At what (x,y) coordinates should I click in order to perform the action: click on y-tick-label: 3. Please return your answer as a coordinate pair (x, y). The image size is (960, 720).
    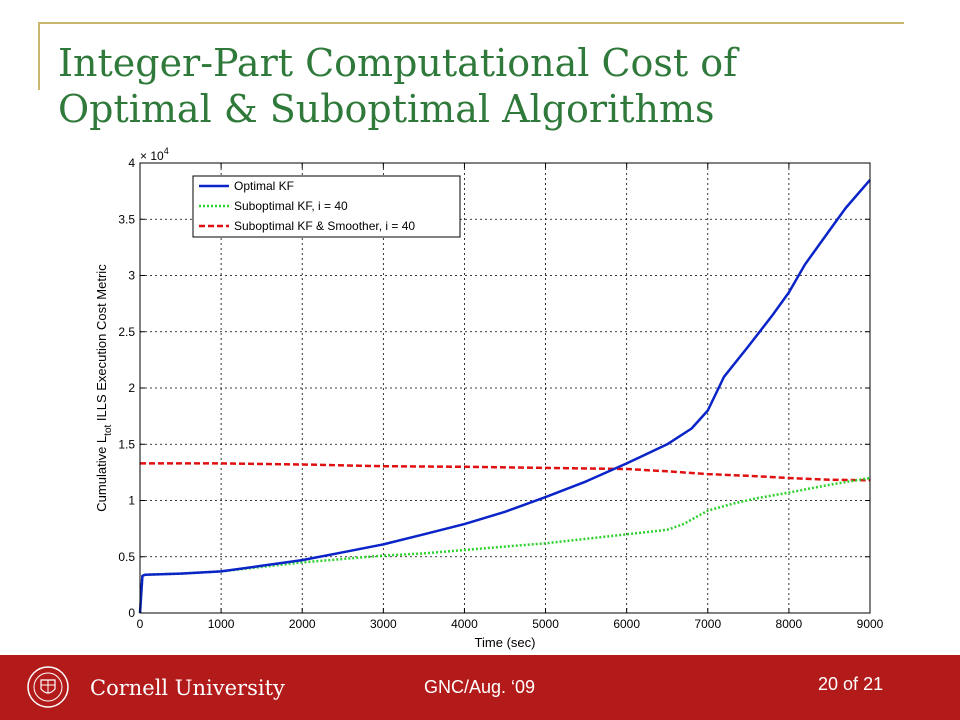
    Looking at the image, I should click on (131, 276).